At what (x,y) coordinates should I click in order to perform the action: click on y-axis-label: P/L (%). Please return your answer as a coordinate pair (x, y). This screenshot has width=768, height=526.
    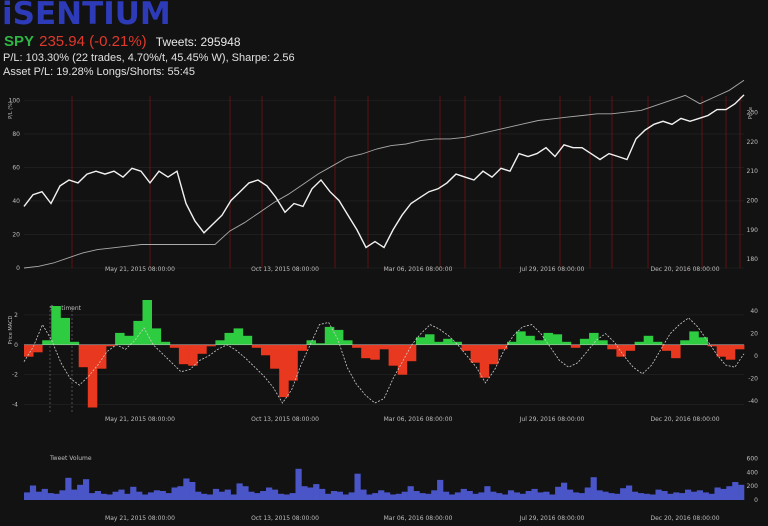
    Looking at the image, I should click on (11, 110).